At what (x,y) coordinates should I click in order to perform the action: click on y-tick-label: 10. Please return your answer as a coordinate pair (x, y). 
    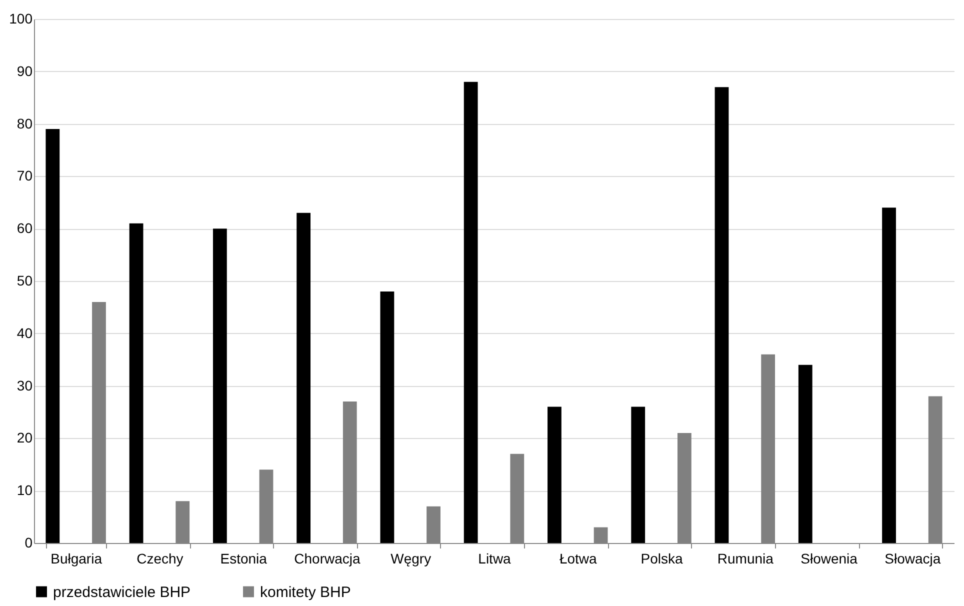
    Looking at the image, I should click on (24, 490).